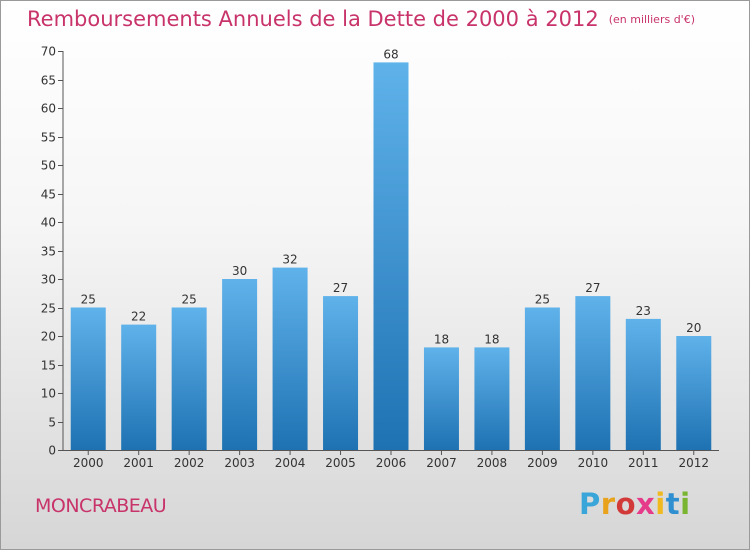  I want to click on y-tick-label: 50, so click(48, 166).